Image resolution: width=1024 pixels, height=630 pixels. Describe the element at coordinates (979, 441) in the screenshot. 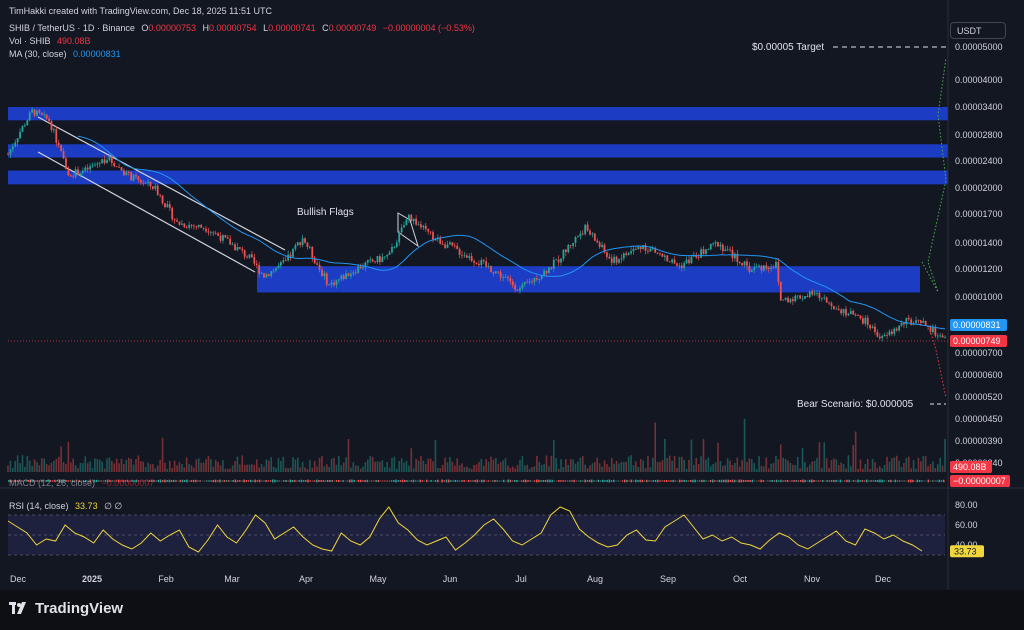

I see `y-tick-label: 0.00000390` at that location.